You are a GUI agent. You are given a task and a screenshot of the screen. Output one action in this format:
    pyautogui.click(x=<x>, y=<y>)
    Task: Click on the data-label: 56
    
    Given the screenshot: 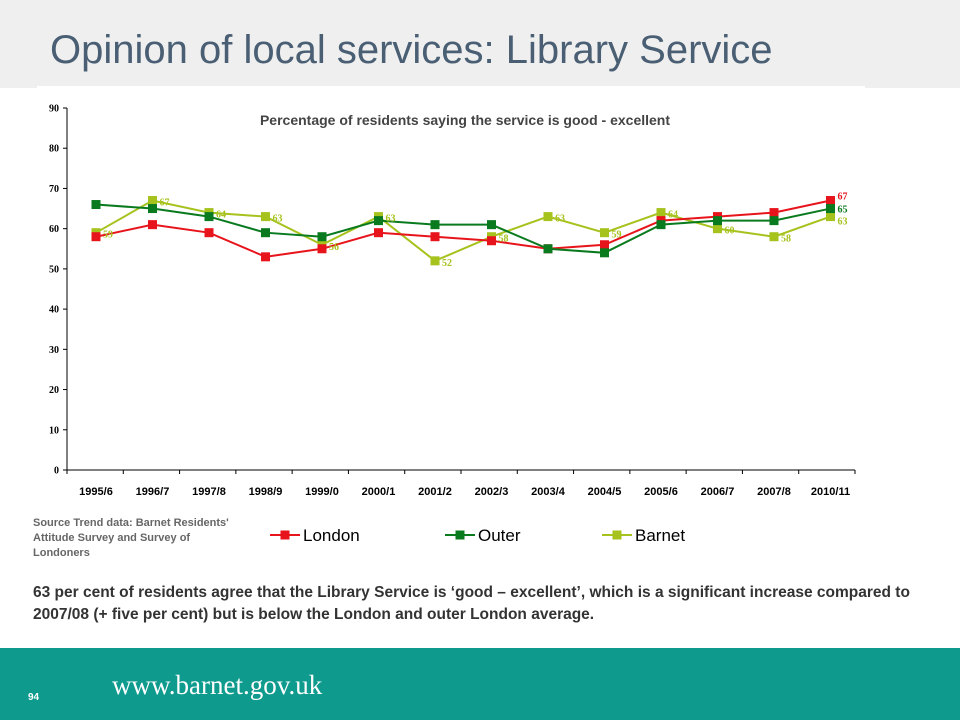 What is the action you would take?
    pyautogui.click(x=334, y=247)
    